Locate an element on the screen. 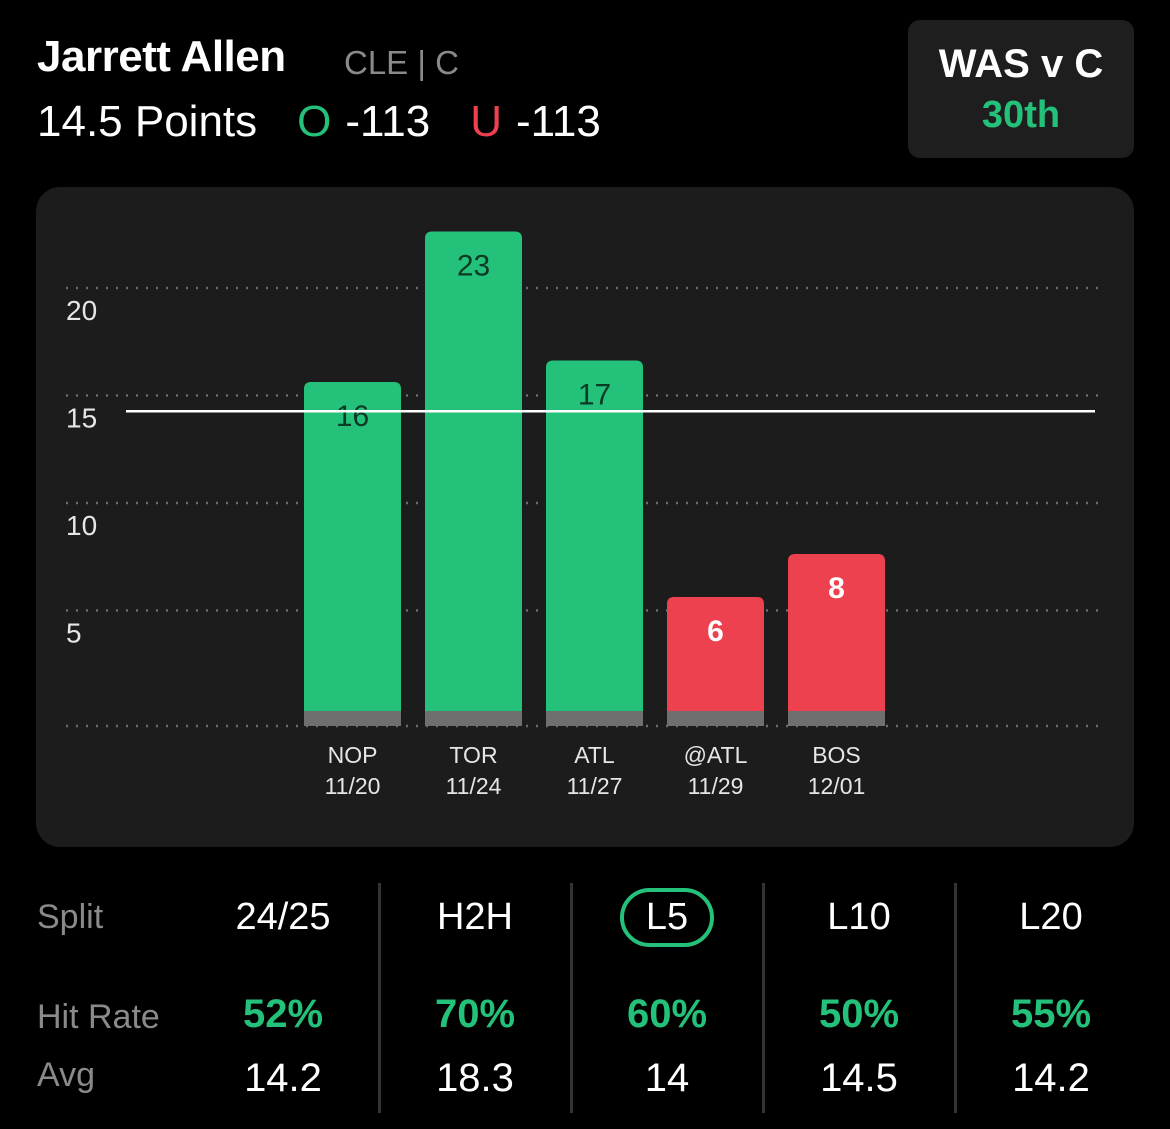  bar-value-label: 17 is located at coordinates (594, 395).